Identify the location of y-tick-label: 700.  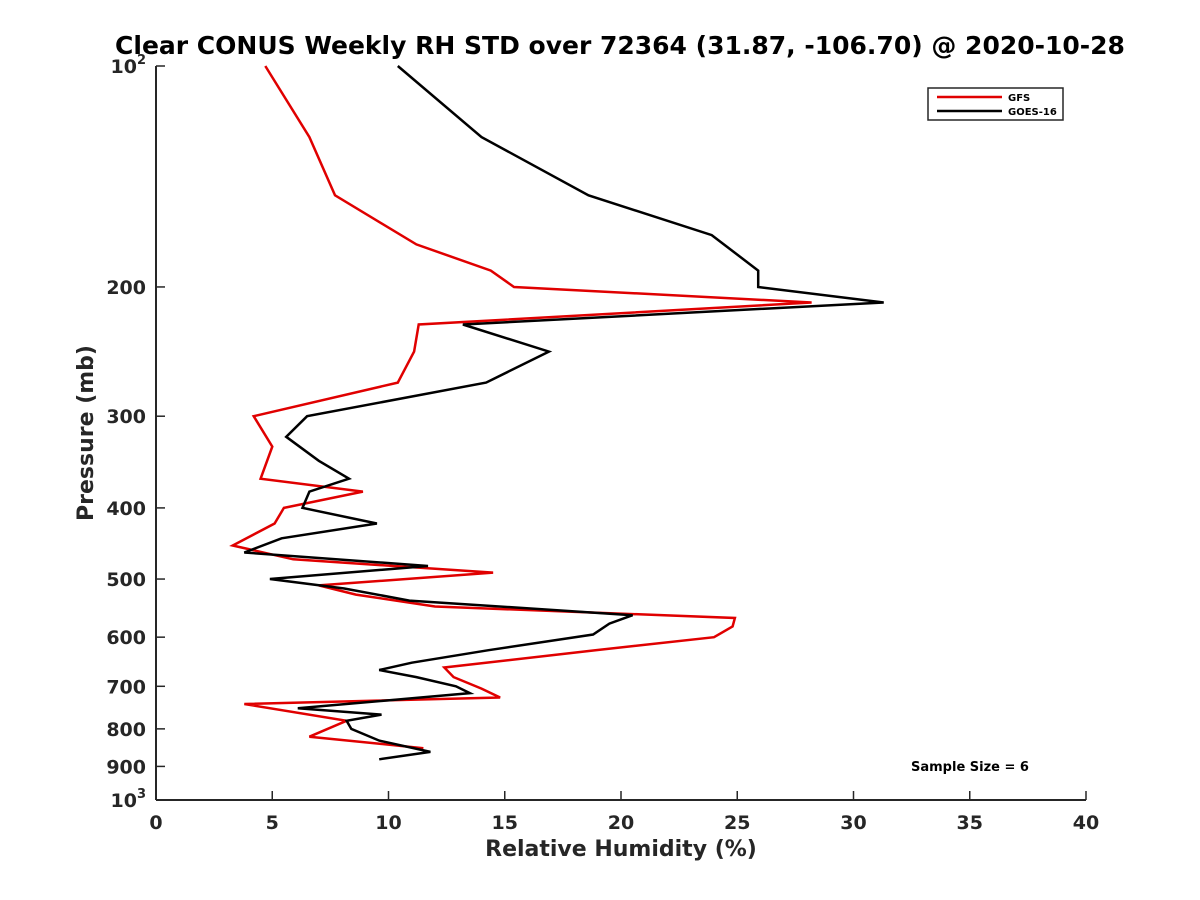
(126, 687).